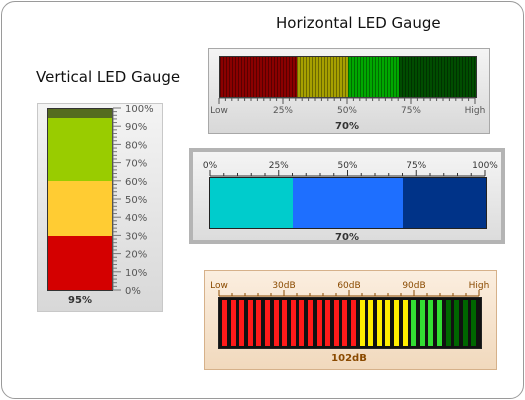 This screenshot has height=400, width=525. Describe the element at coordinates (136, 127) in the screenshot. I see `vertical-tick-label: 90%` at that location.